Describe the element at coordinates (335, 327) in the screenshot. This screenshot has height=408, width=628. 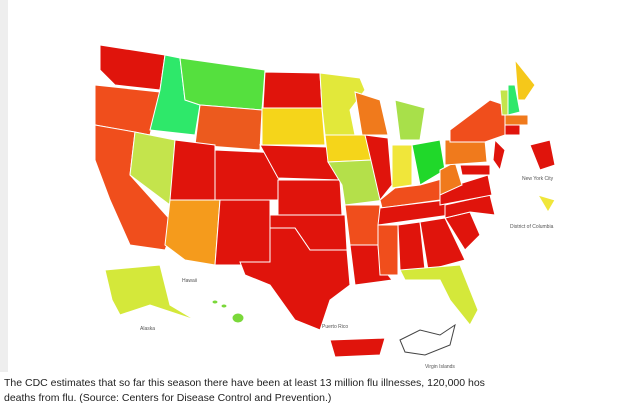
I see `map-label: Puerto Rico` at that location.